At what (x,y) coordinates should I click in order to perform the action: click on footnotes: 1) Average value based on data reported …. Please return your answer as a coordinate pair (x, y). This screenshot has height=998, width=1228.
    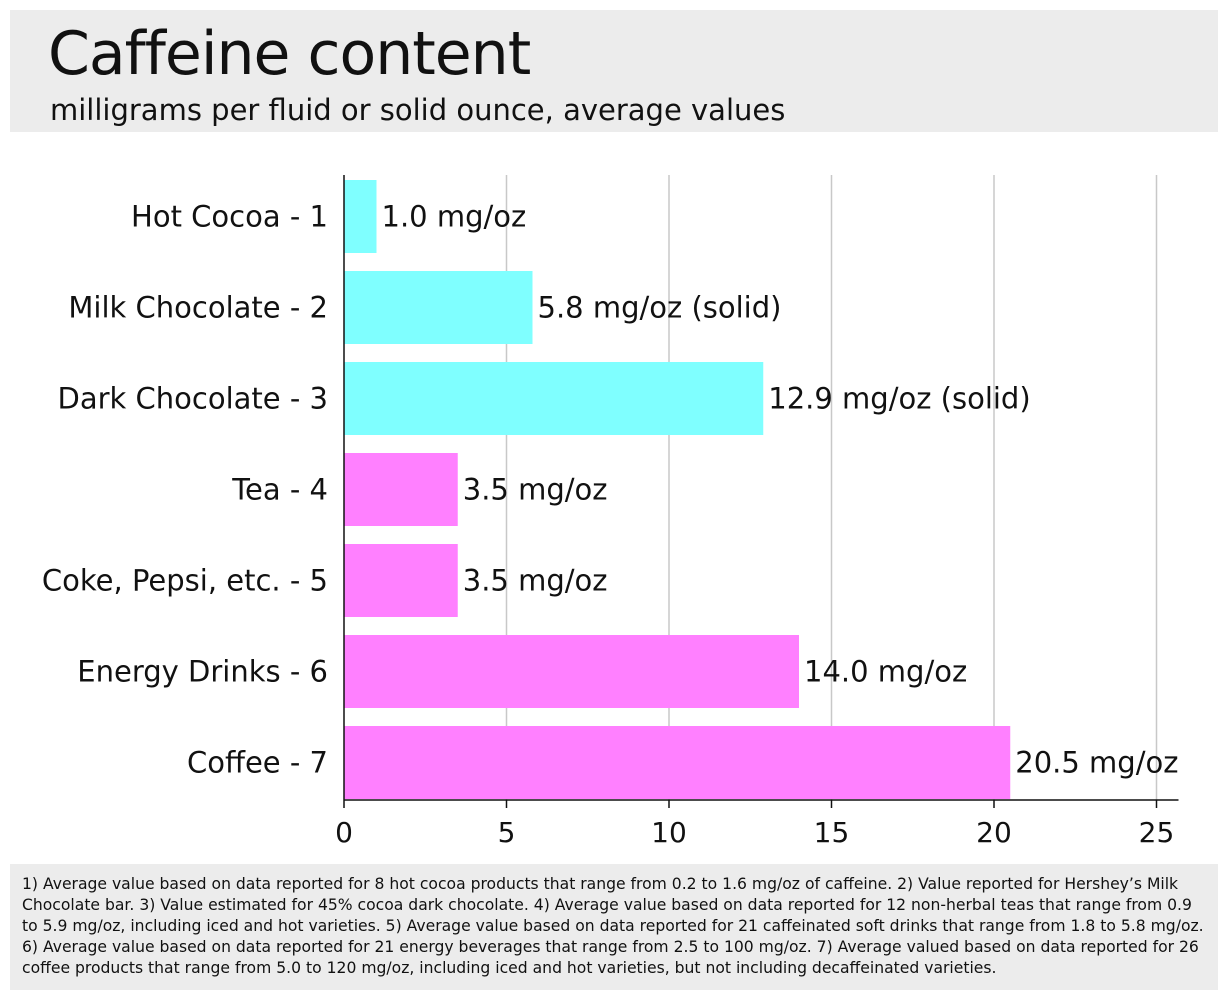
    Looking at the image, I should click on (614, 927).